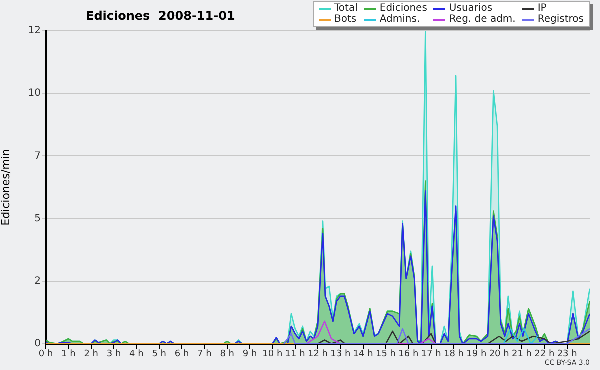  What do you see at coordinates (37, 156) in the screenshot?
I see `y-tick-label: 7` at bounding box center [37, 156].